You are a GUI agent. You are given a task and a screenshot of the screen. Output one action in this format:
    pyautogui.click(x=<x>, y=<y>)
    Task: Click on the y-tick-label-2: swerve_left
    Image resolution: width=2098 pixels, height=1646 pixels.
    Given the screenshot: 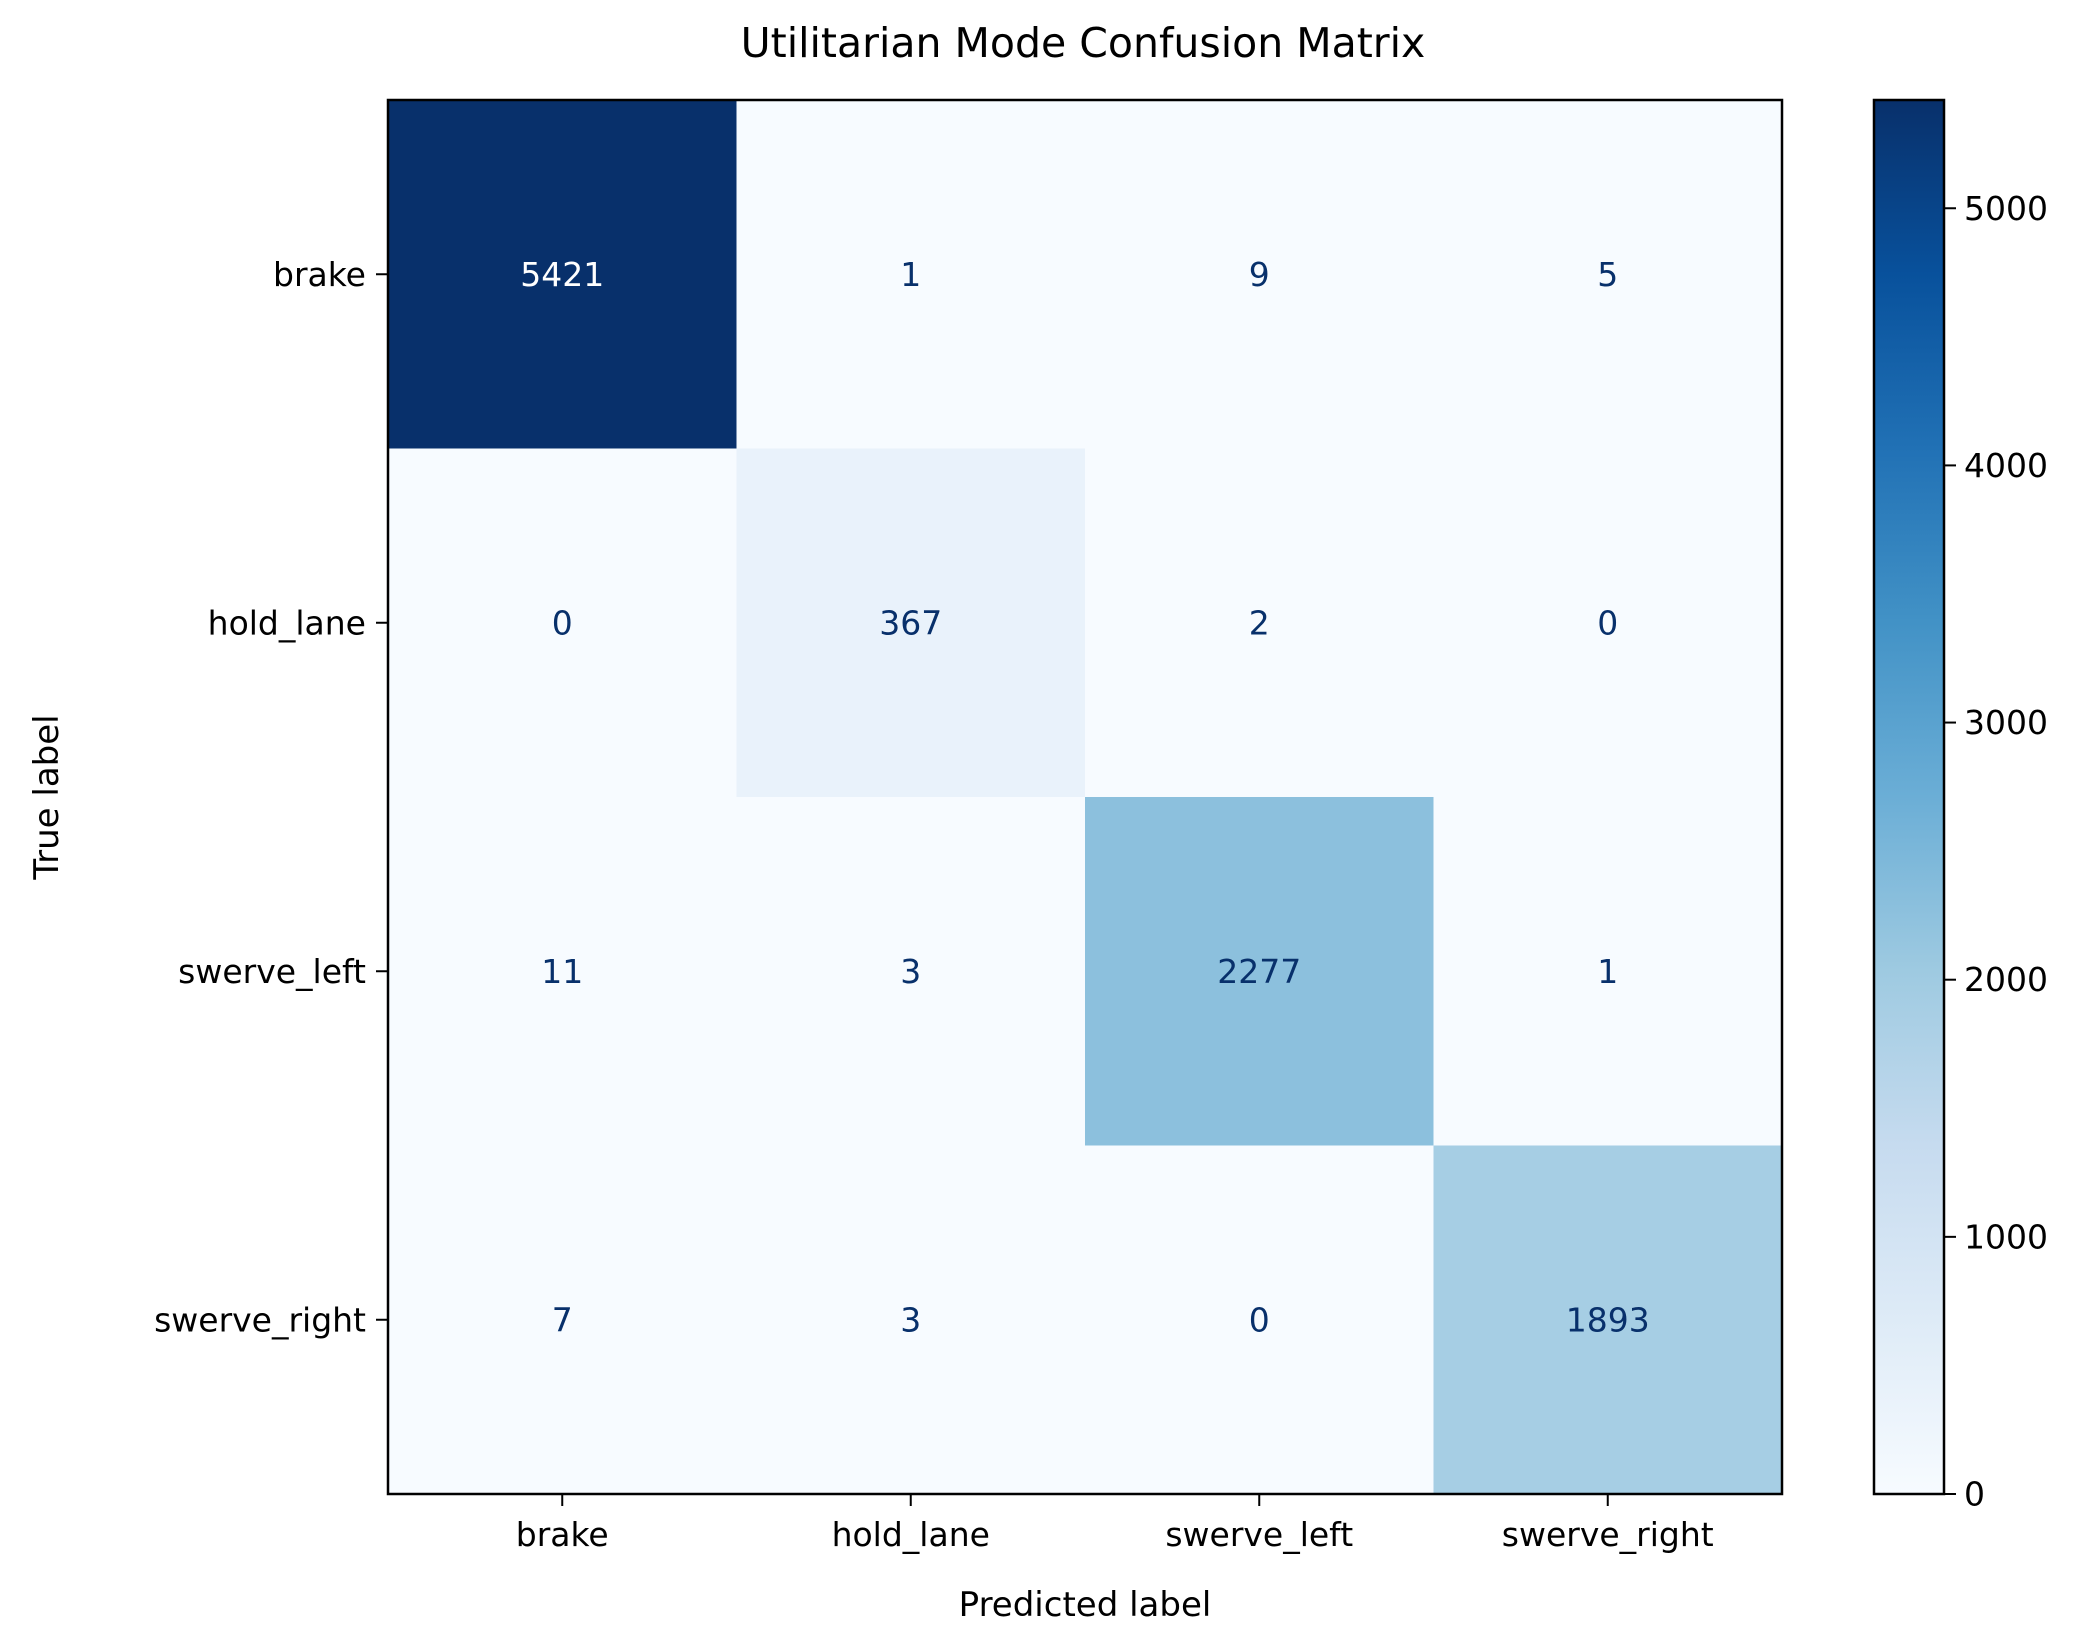 What is the action you would take?
    pyautogui.click(x=272, y=971)
    